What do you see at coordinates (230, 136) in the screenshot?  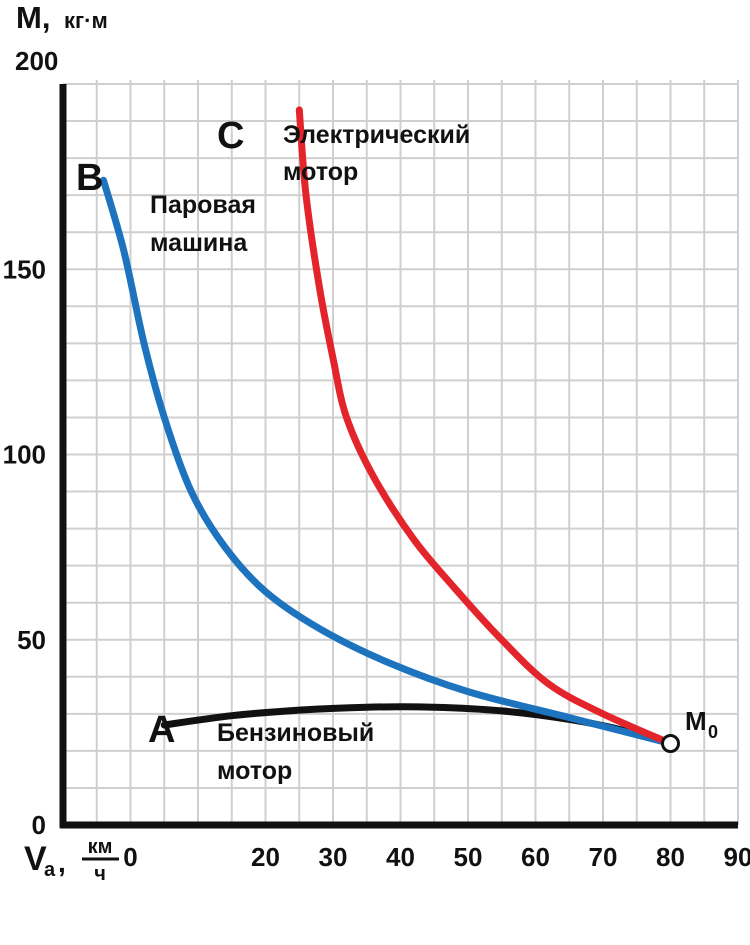 I see `curve-c-letter: C` at bounding box center [230, 136].